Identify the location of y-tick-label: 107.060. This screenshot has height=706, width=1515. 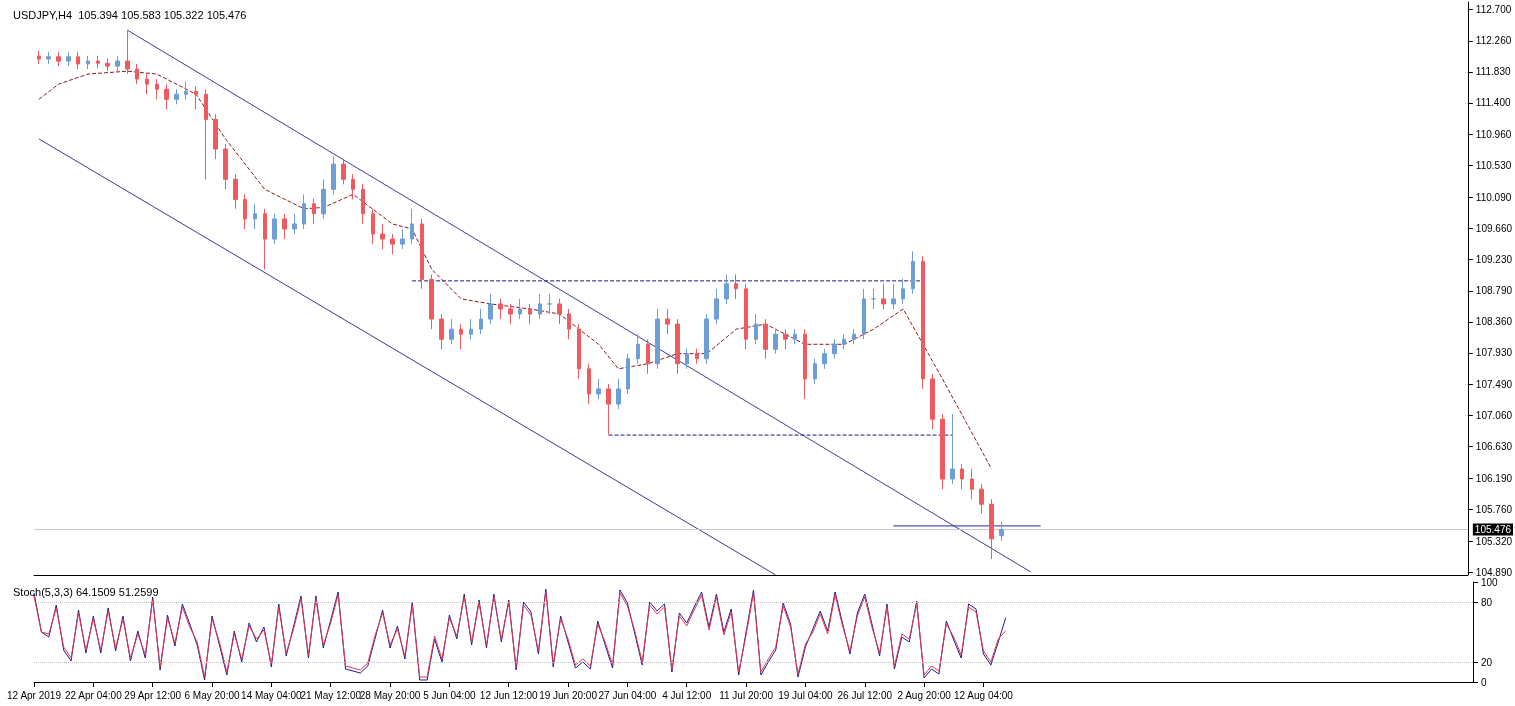
(1494, 416).